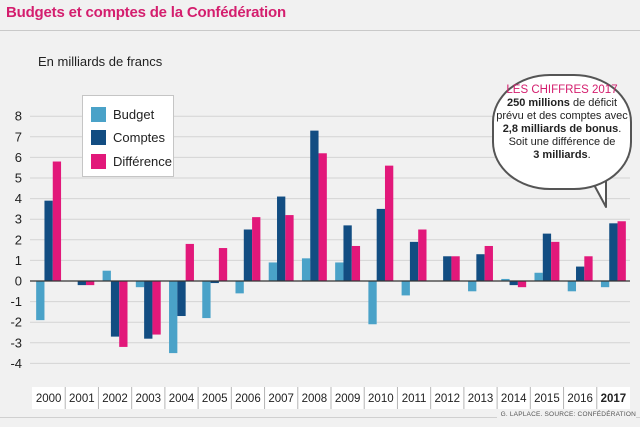 The height and width of the screenshot is (427, 640). Describe the element at coordinates (18, 178) in the screenshot. I see `y-tick-label: 5` at that location.